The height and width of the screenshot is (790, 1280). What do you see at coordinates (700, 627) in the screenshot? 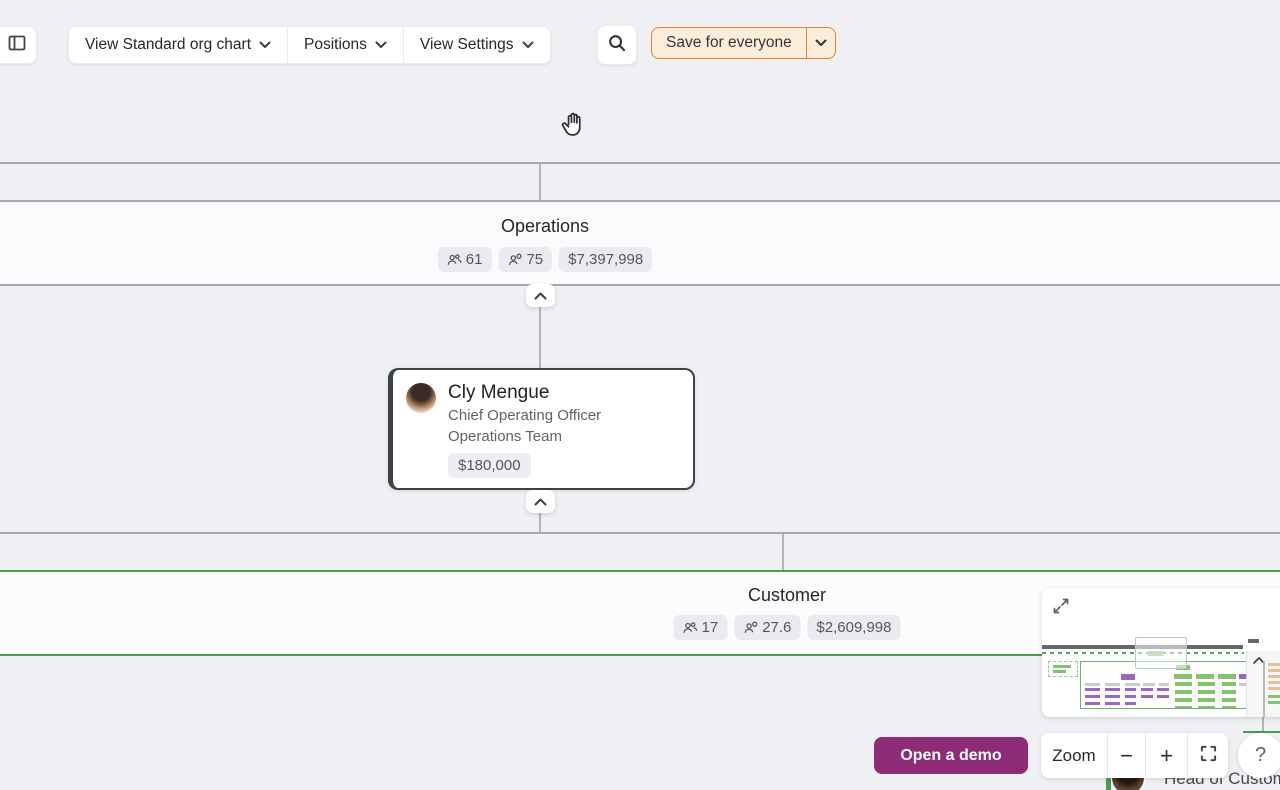
I see `headcount-badge: 17` at bounding box center [700, 627].